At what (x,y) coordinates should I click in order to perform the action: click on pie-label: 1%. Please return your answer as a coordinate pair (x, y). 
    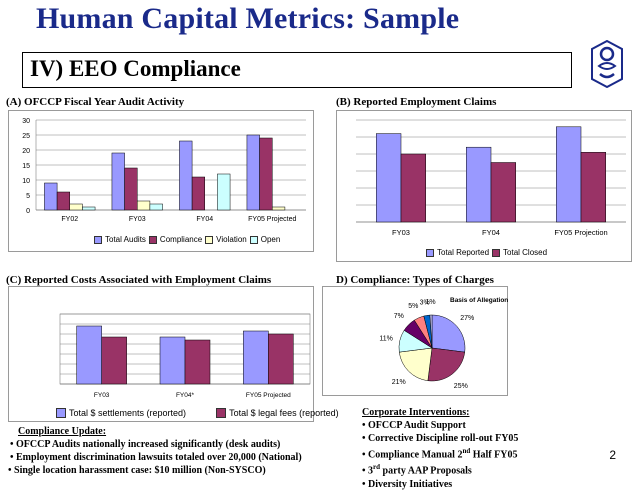
    Looking at the image, I should click on (430, 302).